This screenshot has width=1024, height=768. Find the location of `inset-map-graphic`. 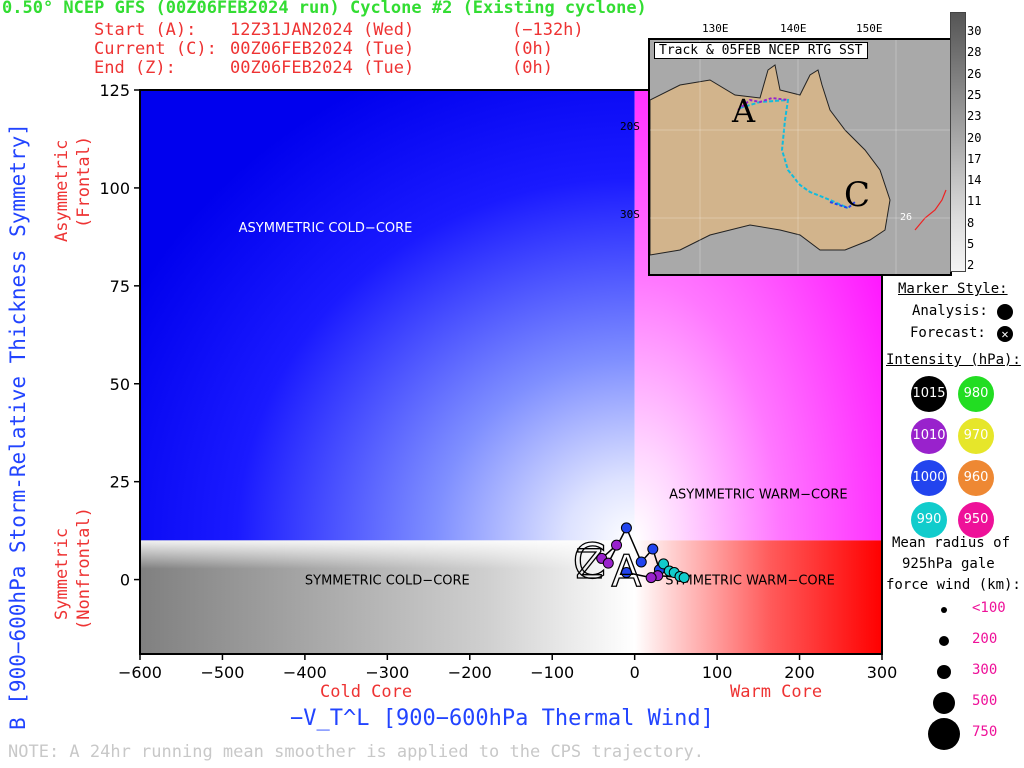

inset-map-graphic is located at coordinates (800, 157).